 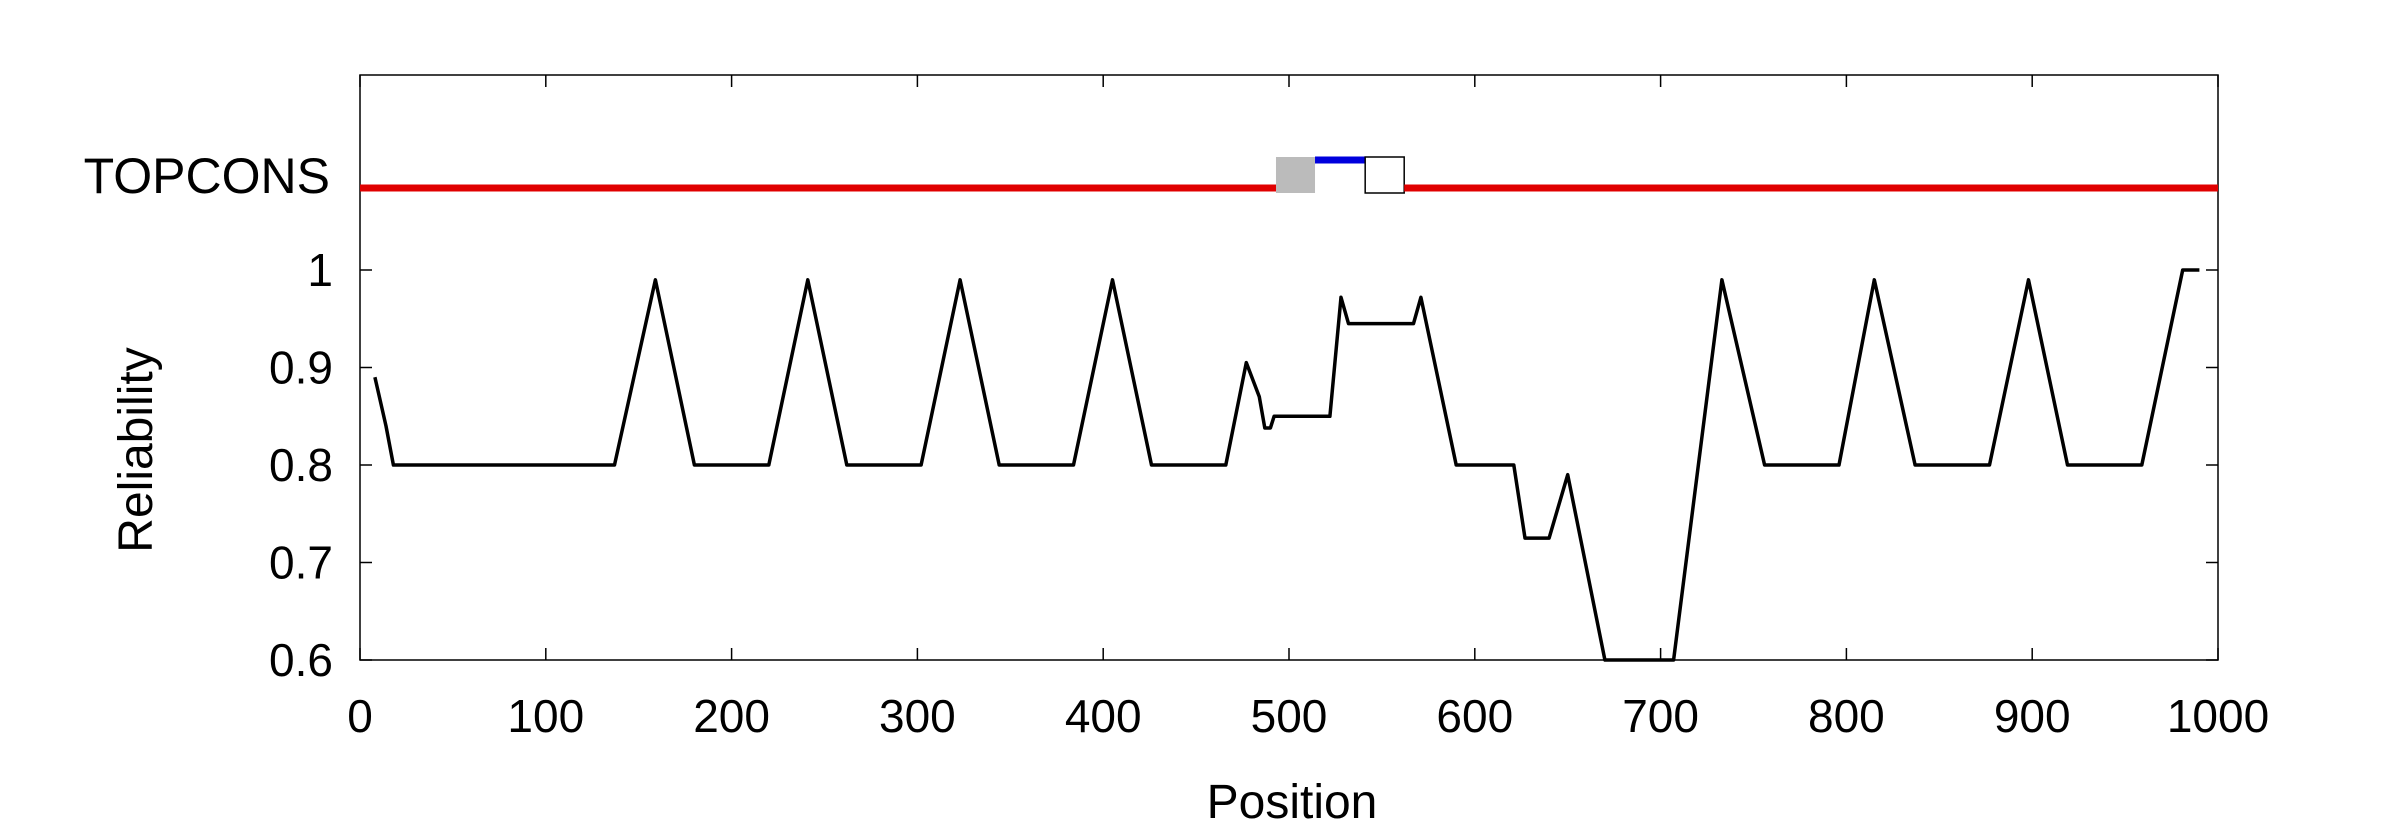 I want to click on topcons-label: TOPCONS, so click(x=207, y=176).